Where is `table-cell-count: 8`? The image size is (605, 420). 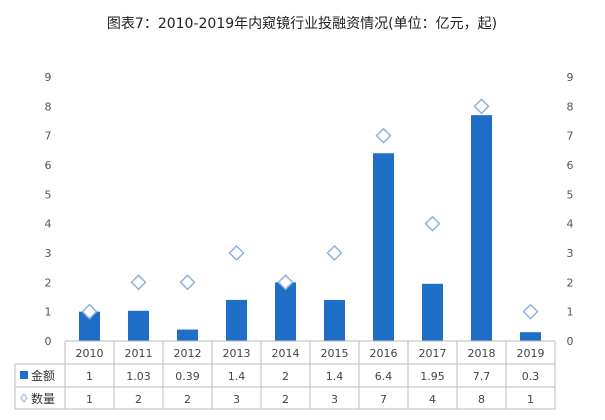
table-cell-count: 8 is located at coordinates (481, 399).